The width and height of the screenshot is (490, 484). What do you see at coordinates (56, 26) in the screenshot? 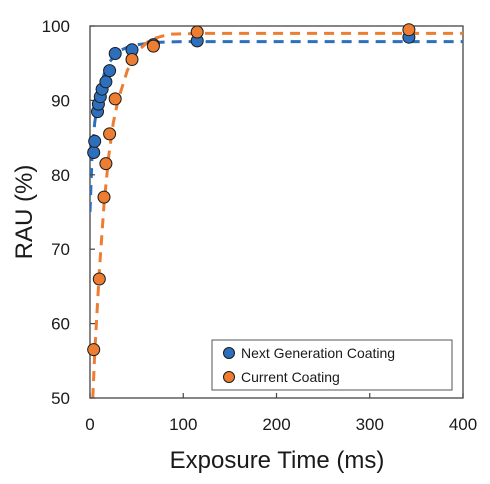
I see `y-tick-label: 100` at bounding box center [56, 26].